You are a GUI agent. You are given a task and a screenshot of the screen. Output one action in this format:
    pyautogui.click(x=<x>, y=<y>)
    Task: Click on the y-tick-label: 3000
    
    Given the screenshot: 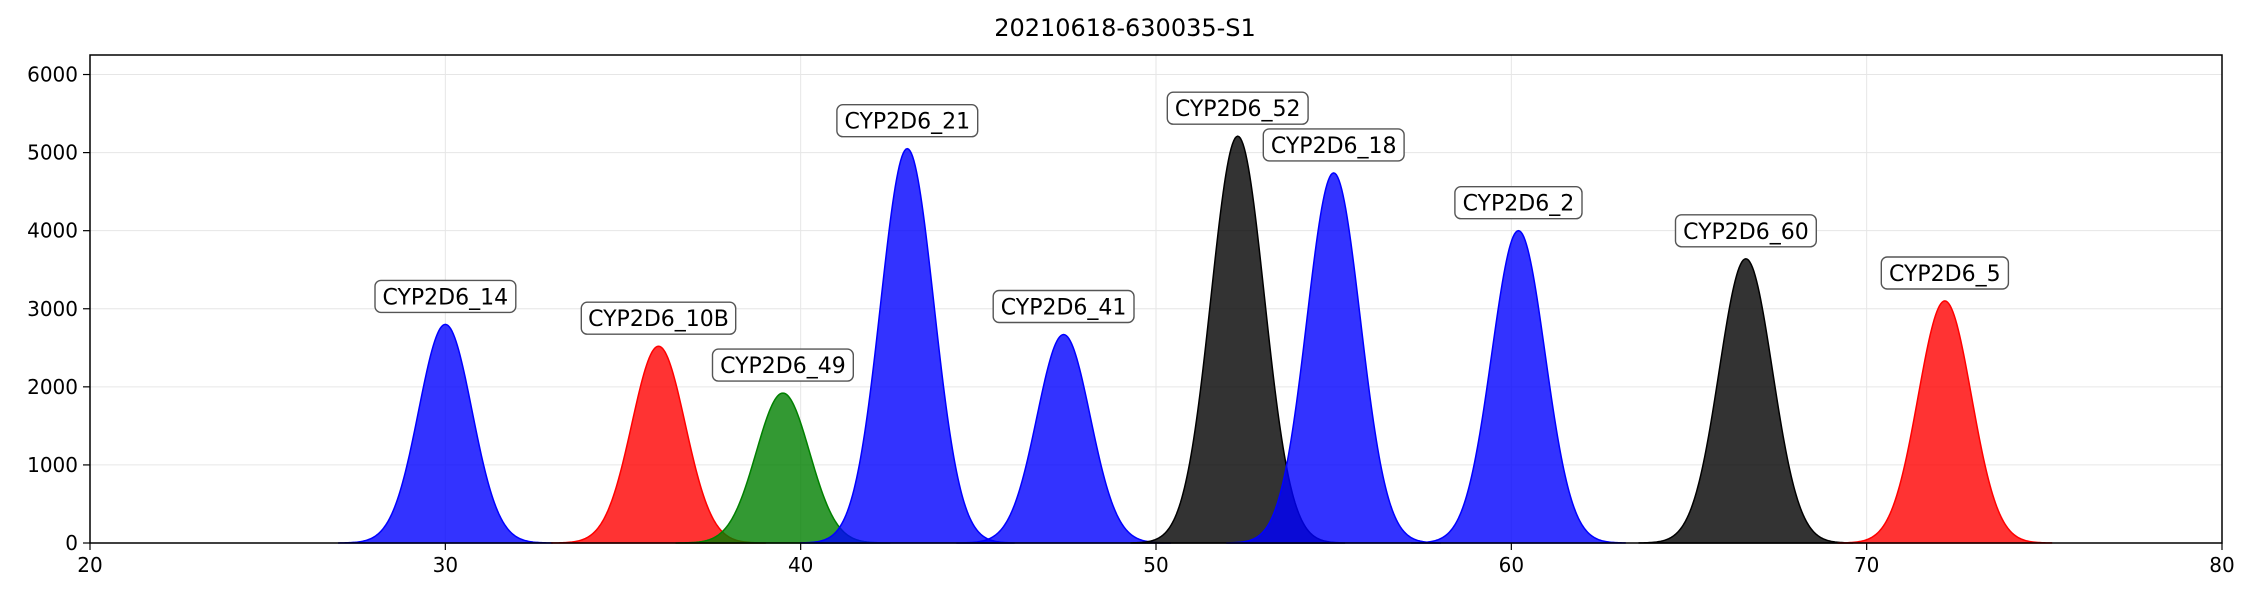 What is the action you would take?
    pyautogui.click(x=52, y=309)
    